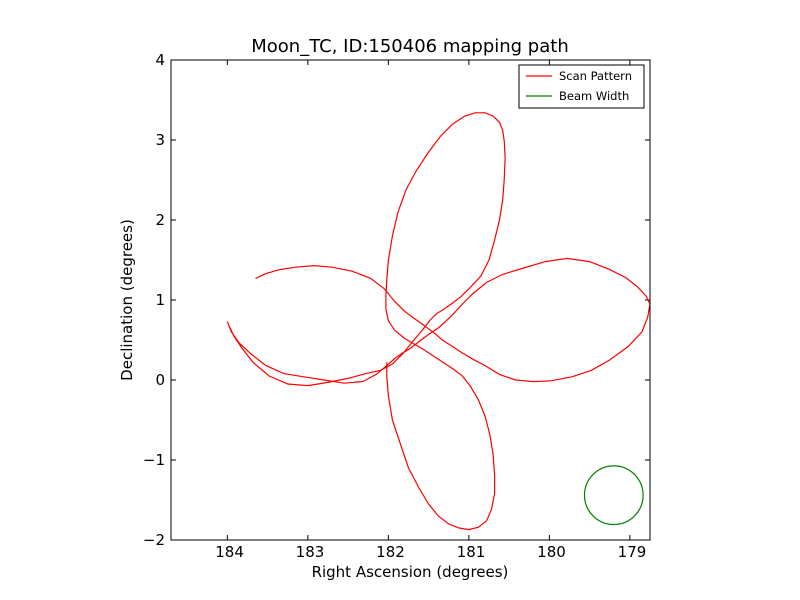 The height and width of the screenshot is (600, 800). Describe the element at coordinates (310, 552) in the screenshot. I see `x-tick-label: 183` at that location.